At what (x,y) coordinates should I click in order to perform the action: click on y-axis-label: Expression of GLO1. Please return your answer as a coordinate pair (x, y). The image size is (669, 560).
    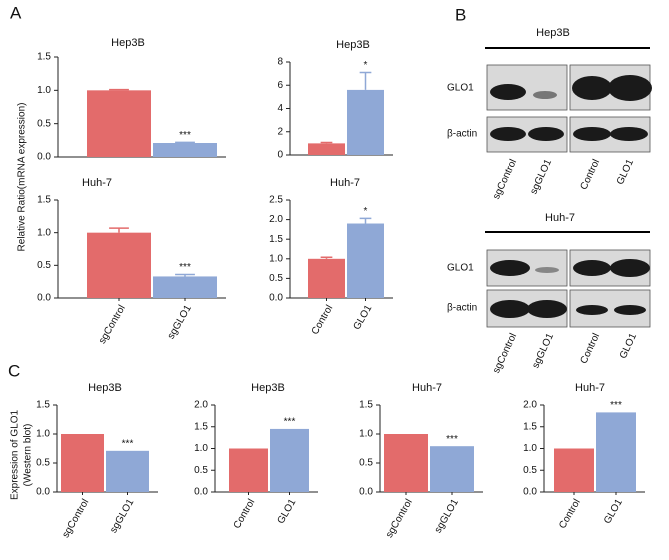
    Looking at the image, I should click on (15, 455).